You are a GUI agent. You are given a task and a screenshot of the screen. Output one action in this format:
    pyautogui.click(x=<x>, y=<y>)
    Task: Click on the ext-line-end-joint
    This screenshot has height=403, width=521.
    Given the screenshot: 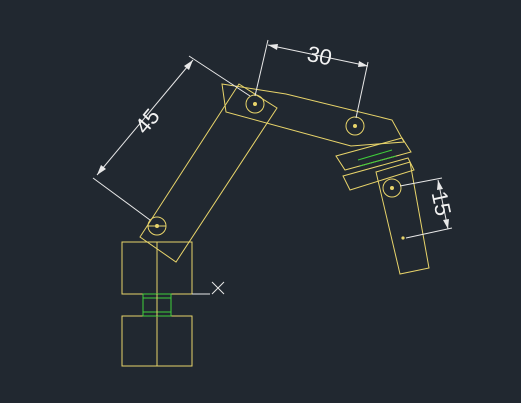 What is the action you would take?
    pyautogui.click(x=421, y=182)
    